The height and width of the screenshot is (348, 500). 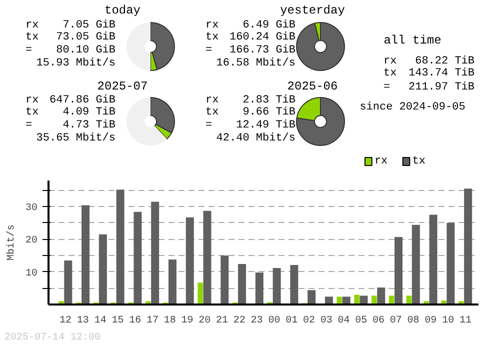 What do you see at coordinates (429, 74) in the screenshot?
I see `text: tx 143.74 TiB` at bounding box center [429, 74].